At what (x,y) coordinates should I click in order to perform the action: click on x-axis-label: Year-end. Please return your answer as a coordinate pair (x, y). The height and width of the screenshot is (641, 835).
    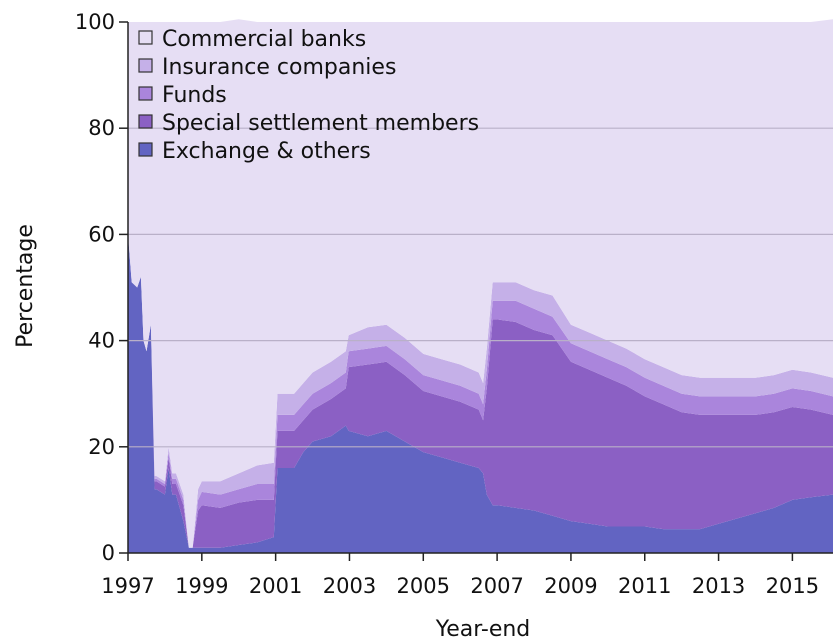
    Looking at the image, I should click on (483, 629).